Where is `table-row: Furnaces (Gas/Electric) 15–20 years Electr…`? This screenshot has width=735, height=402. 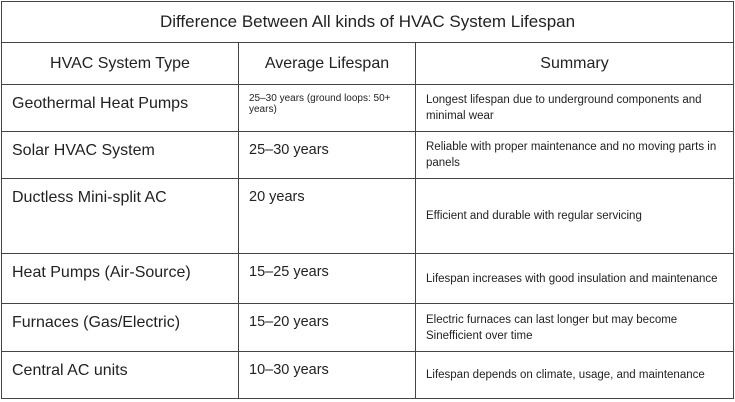
table-row: Furnaces (Gas/Electric) 15–20 years Electr… is located at coordinates (368, 327).